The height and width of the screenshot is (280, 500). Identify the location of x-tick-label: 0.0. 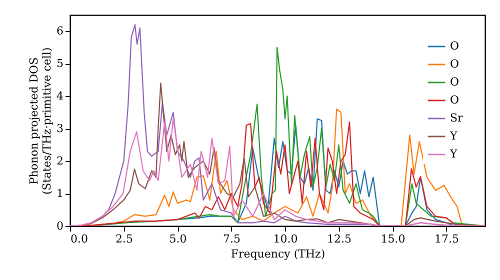
(79, 239).